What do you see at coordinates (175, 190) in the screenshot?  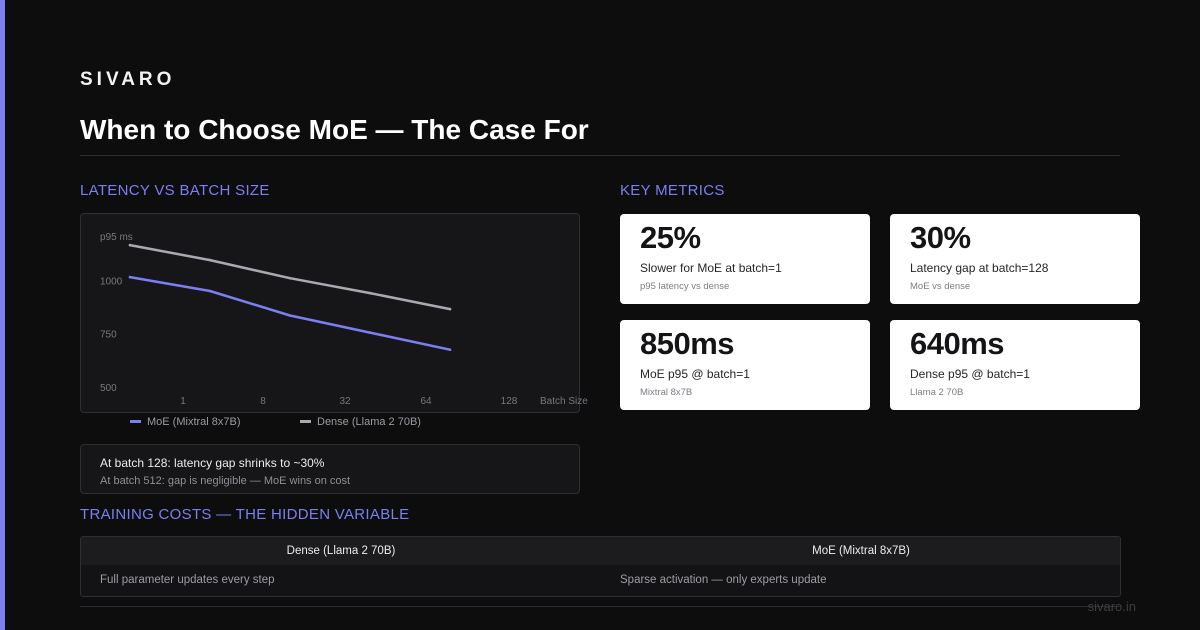 I see `latency-section-label: LATENCY VS BATCH SIZE` at bounding box center [175, 190].